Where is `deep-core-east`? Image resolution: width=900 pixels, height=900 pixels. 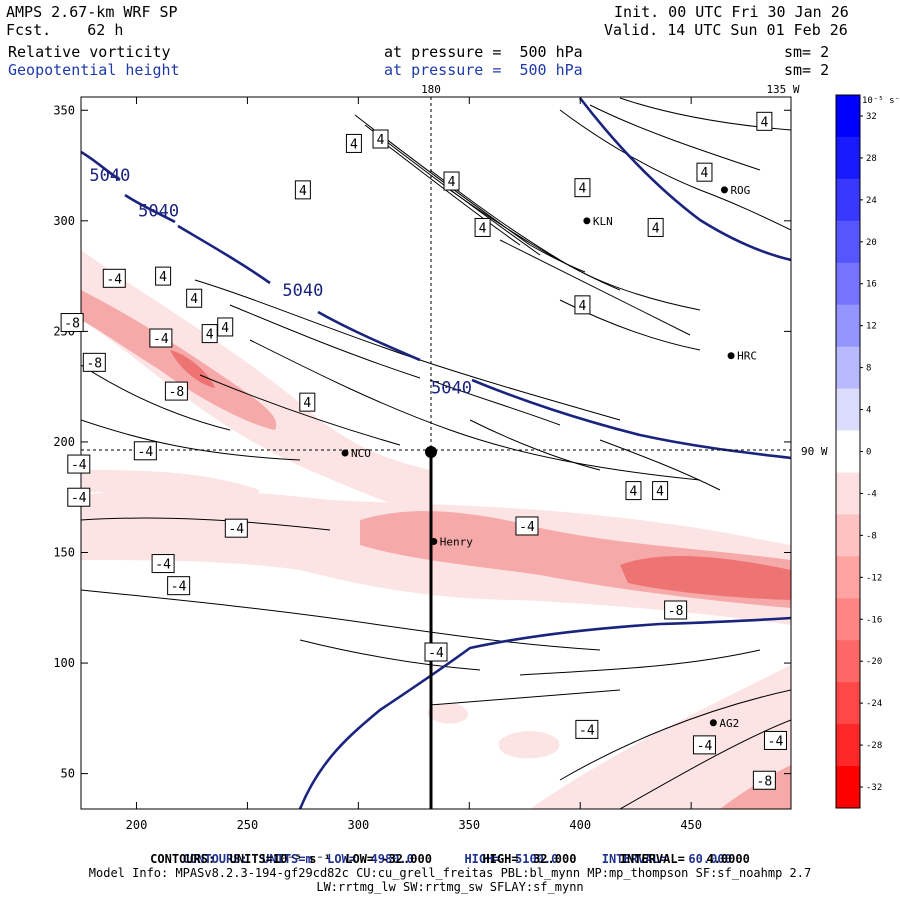 deep-core-east is located at coordinates (705, 577).